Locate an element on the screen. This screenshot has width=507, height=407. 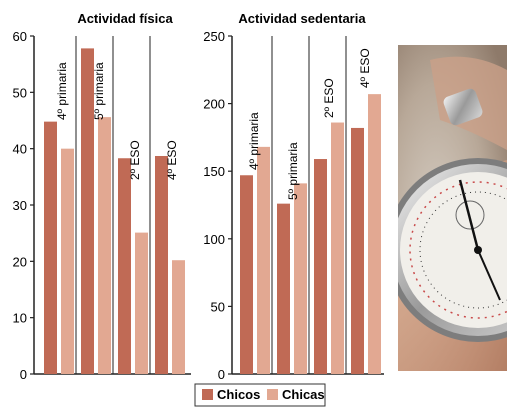
y-tick-label-60: 60 is located at coordinates (20, 36).